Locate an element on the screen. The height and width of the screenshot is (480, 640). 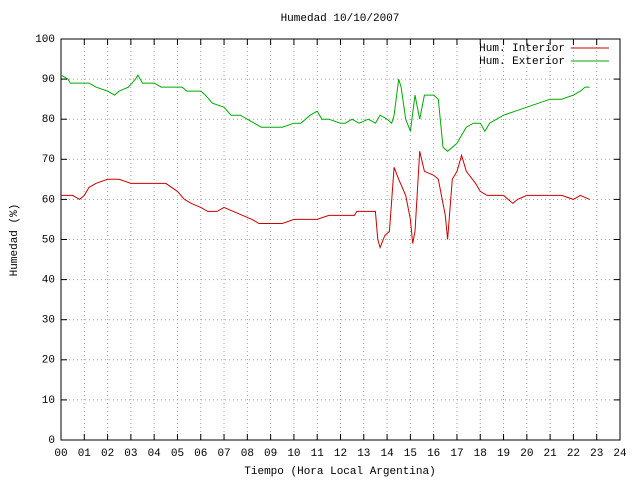
x-tick-label: 12 is located at coordinates (340, 454).